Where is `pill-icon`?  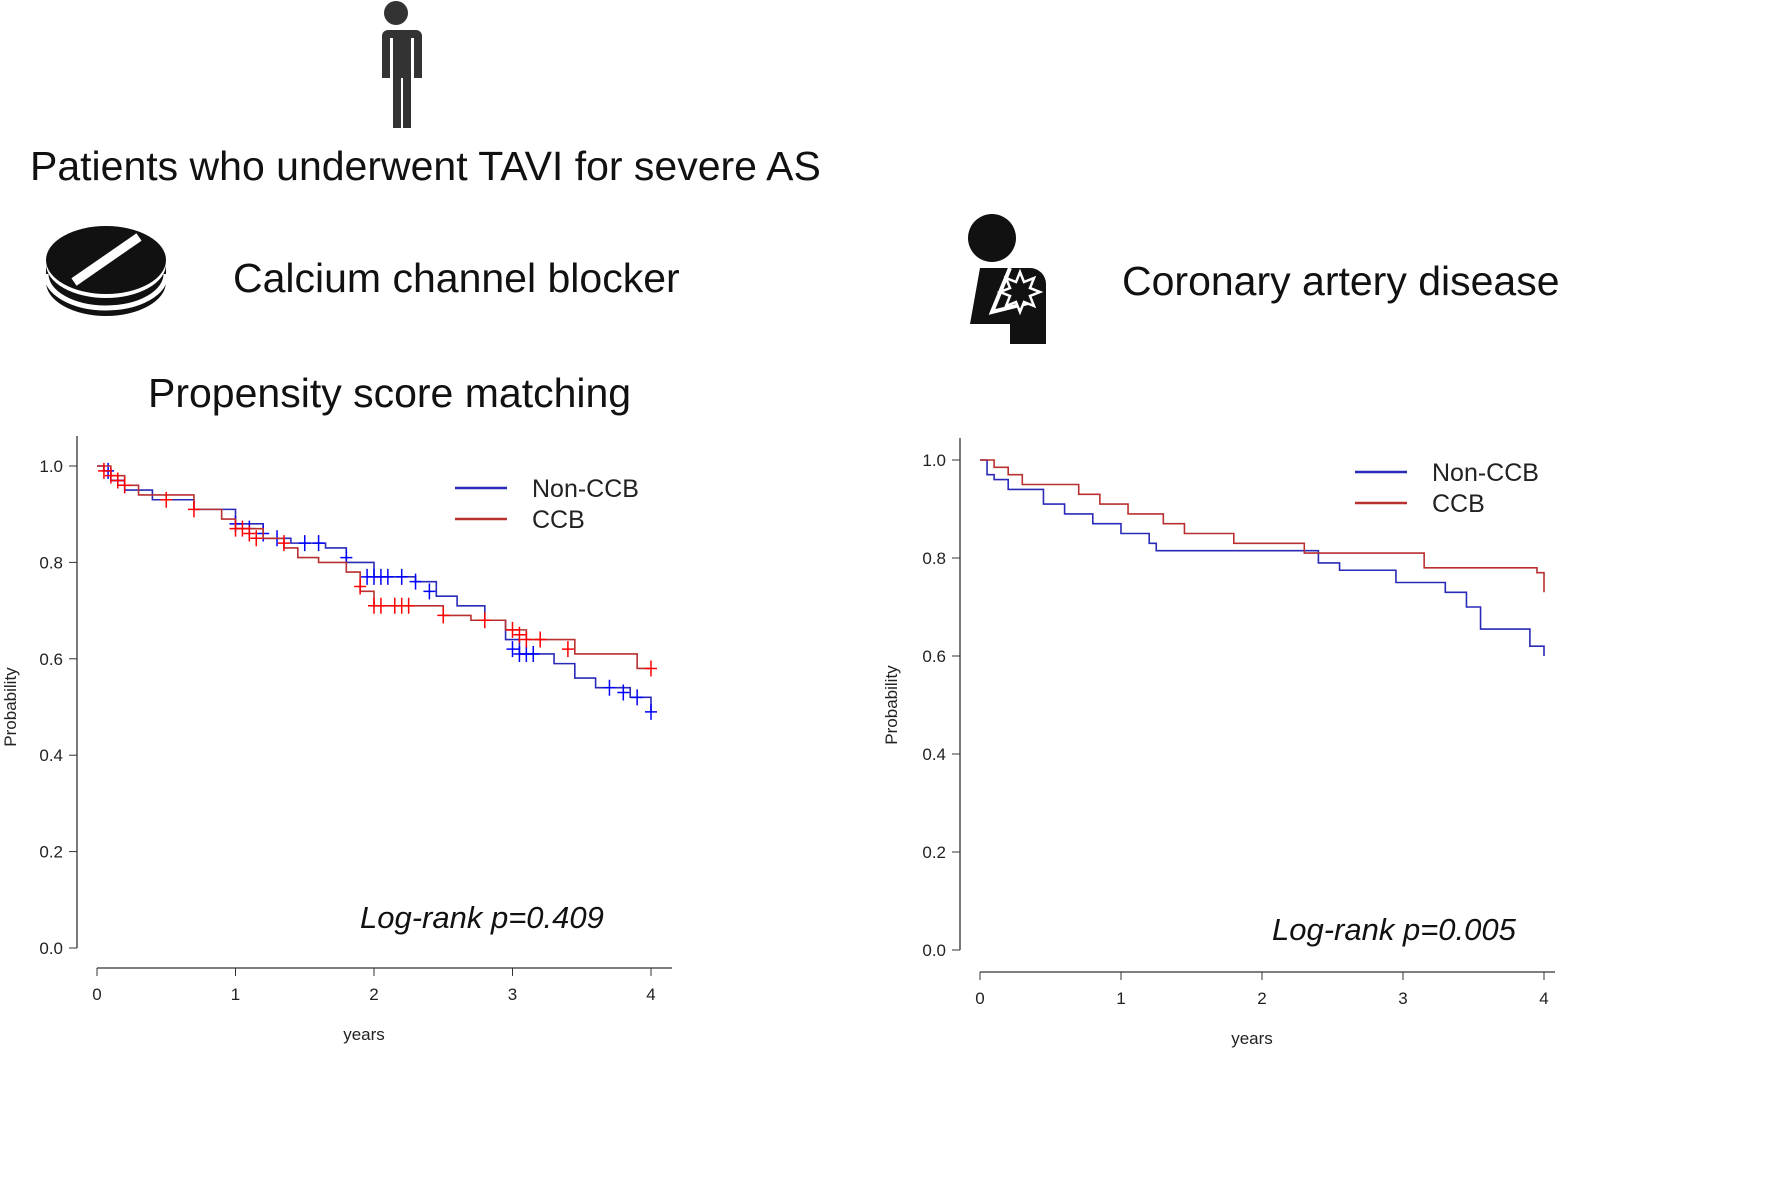 pill-icon is located at coordinates (106, 271).